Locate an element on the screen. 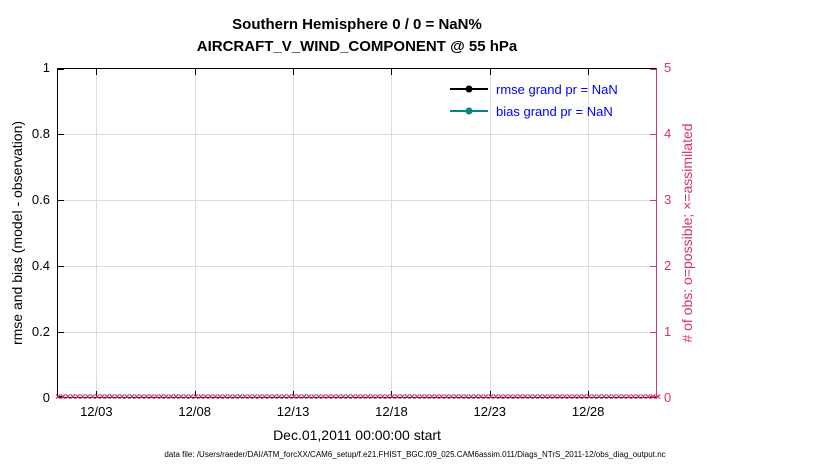 The height and width of the screenshot is (470, 830). top-tick-mark is located at coordinates (589, 72).